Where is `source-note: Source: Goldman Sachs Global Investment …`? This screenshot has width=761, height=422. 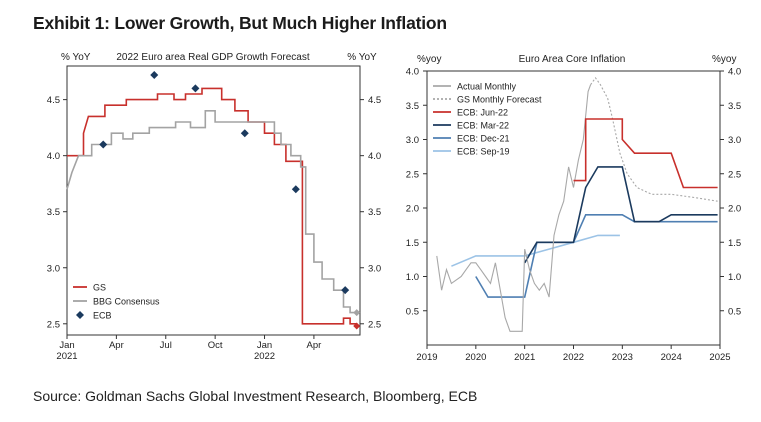
source-note: Source: Goldman Sachs Global Investment … is located at coordinates (255, 396).